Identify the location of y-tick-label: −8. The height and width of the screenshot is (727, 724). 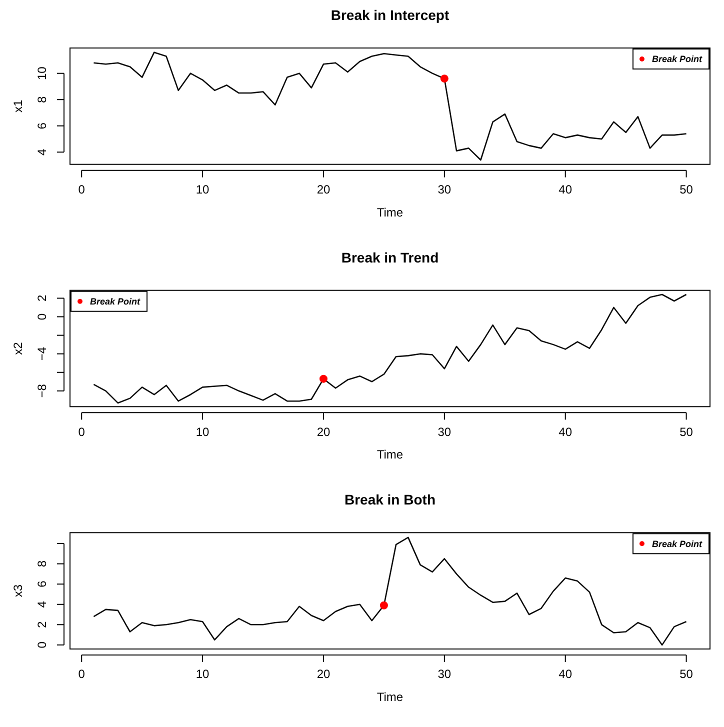
(42, 391).